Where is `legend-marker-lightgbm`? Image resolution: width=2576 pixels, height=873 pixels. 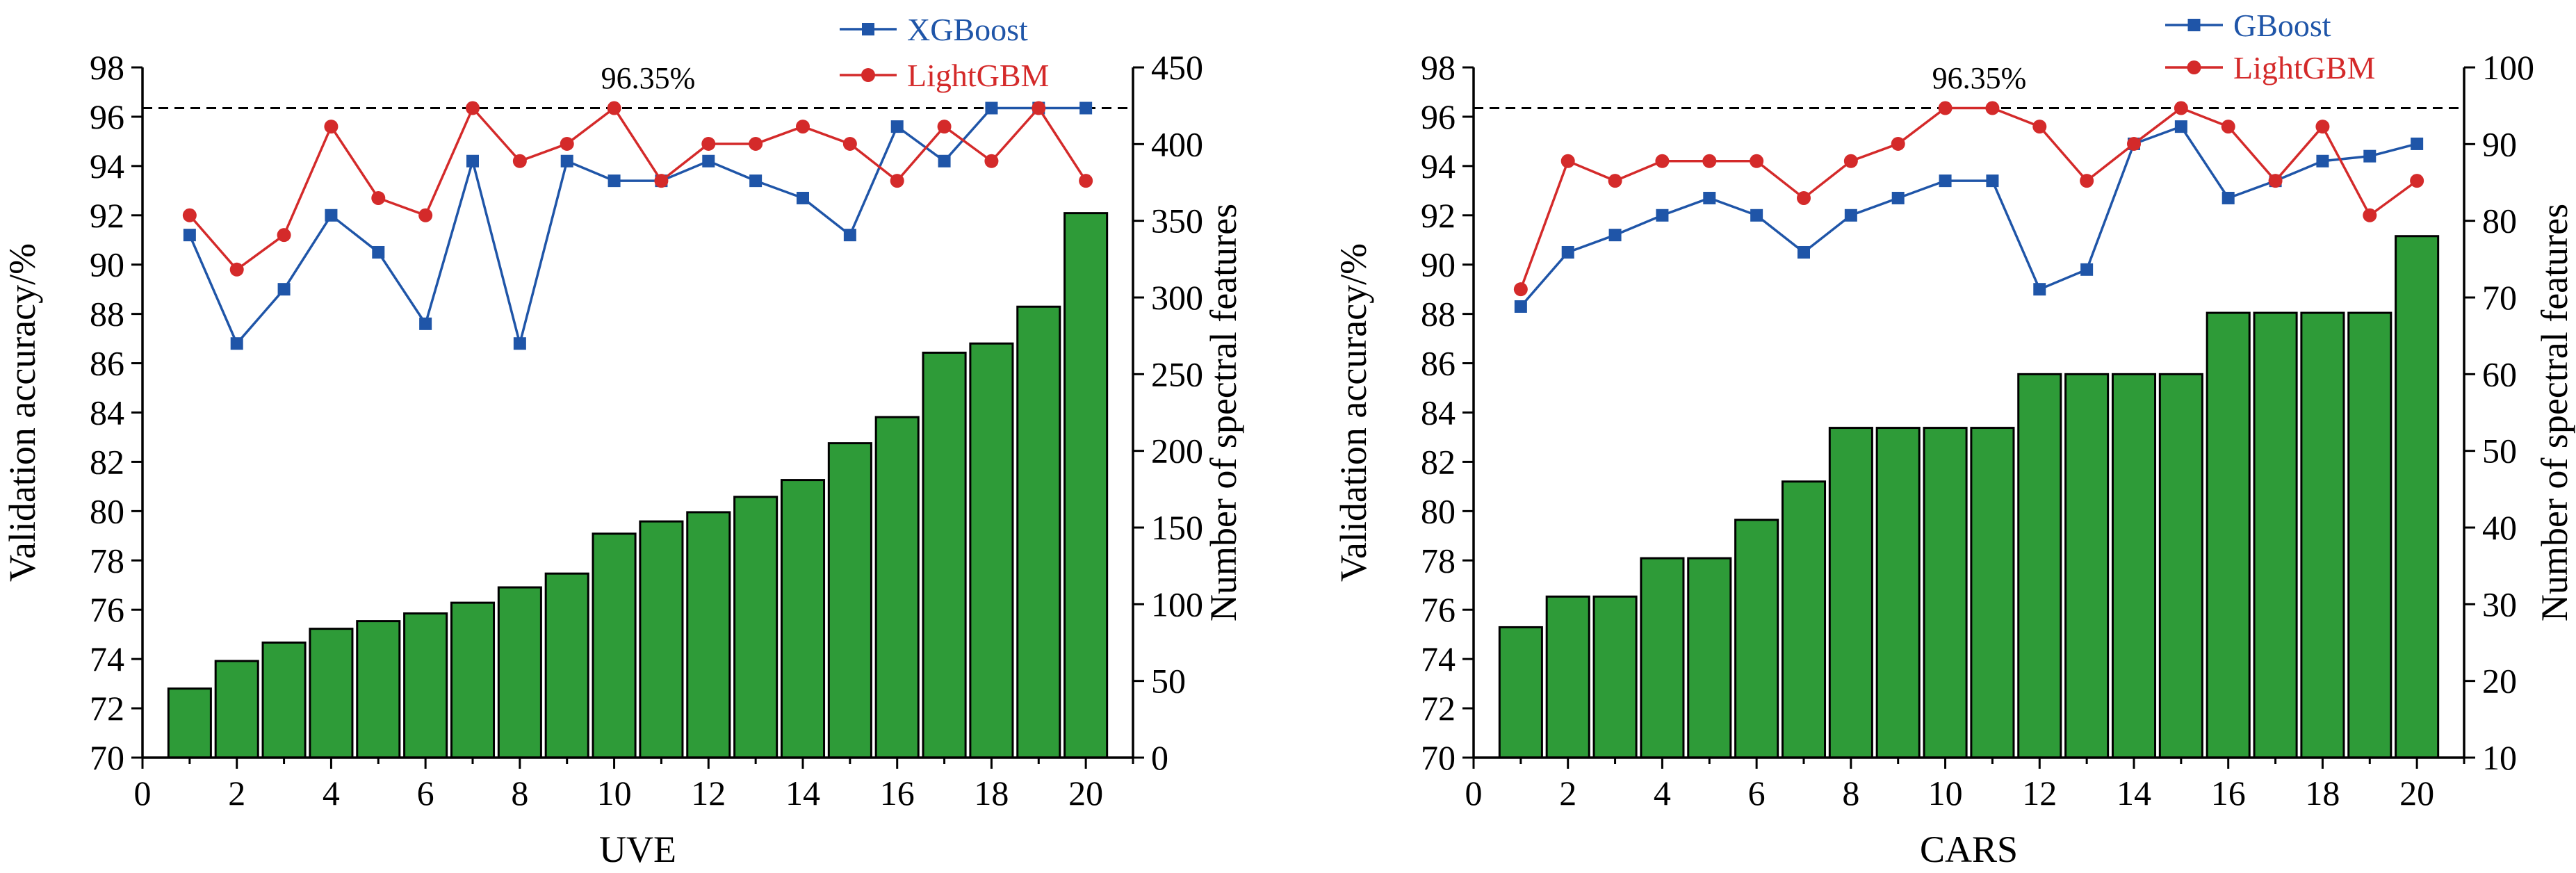
legend-marker-lightgbm is located at coordinates (2194, 67).